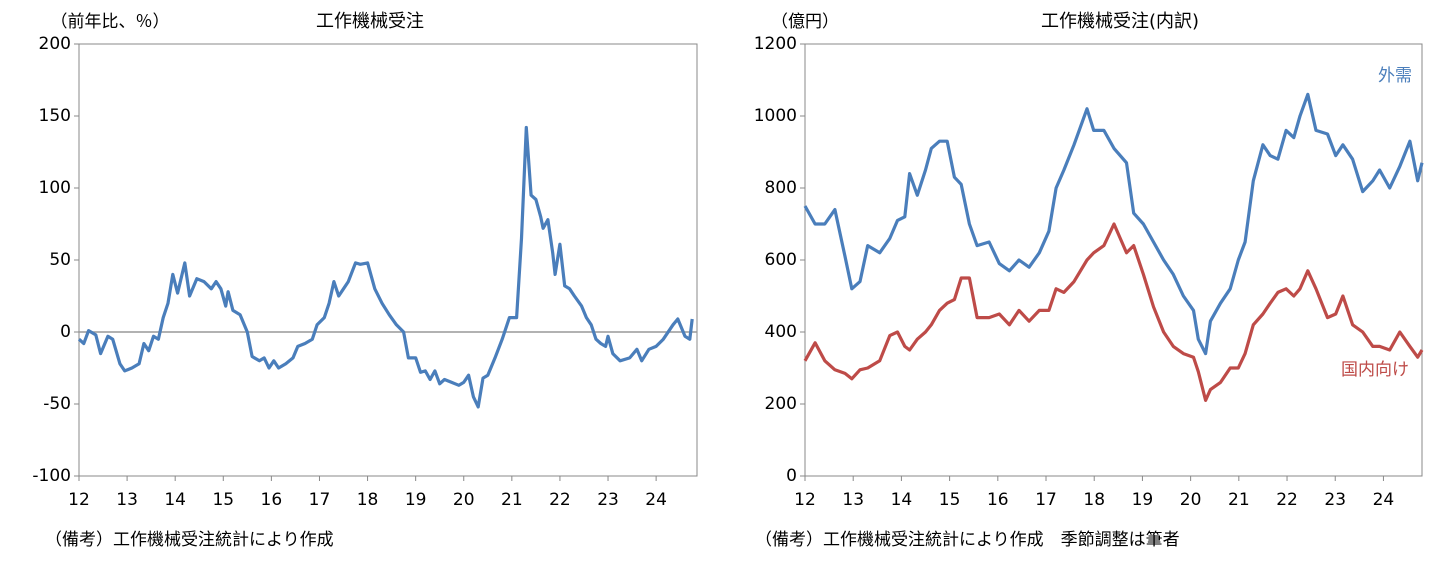 The image size is (1441, 561). I want to click on note: （備考）工作機械受注統計により作成, so click(189, 540).